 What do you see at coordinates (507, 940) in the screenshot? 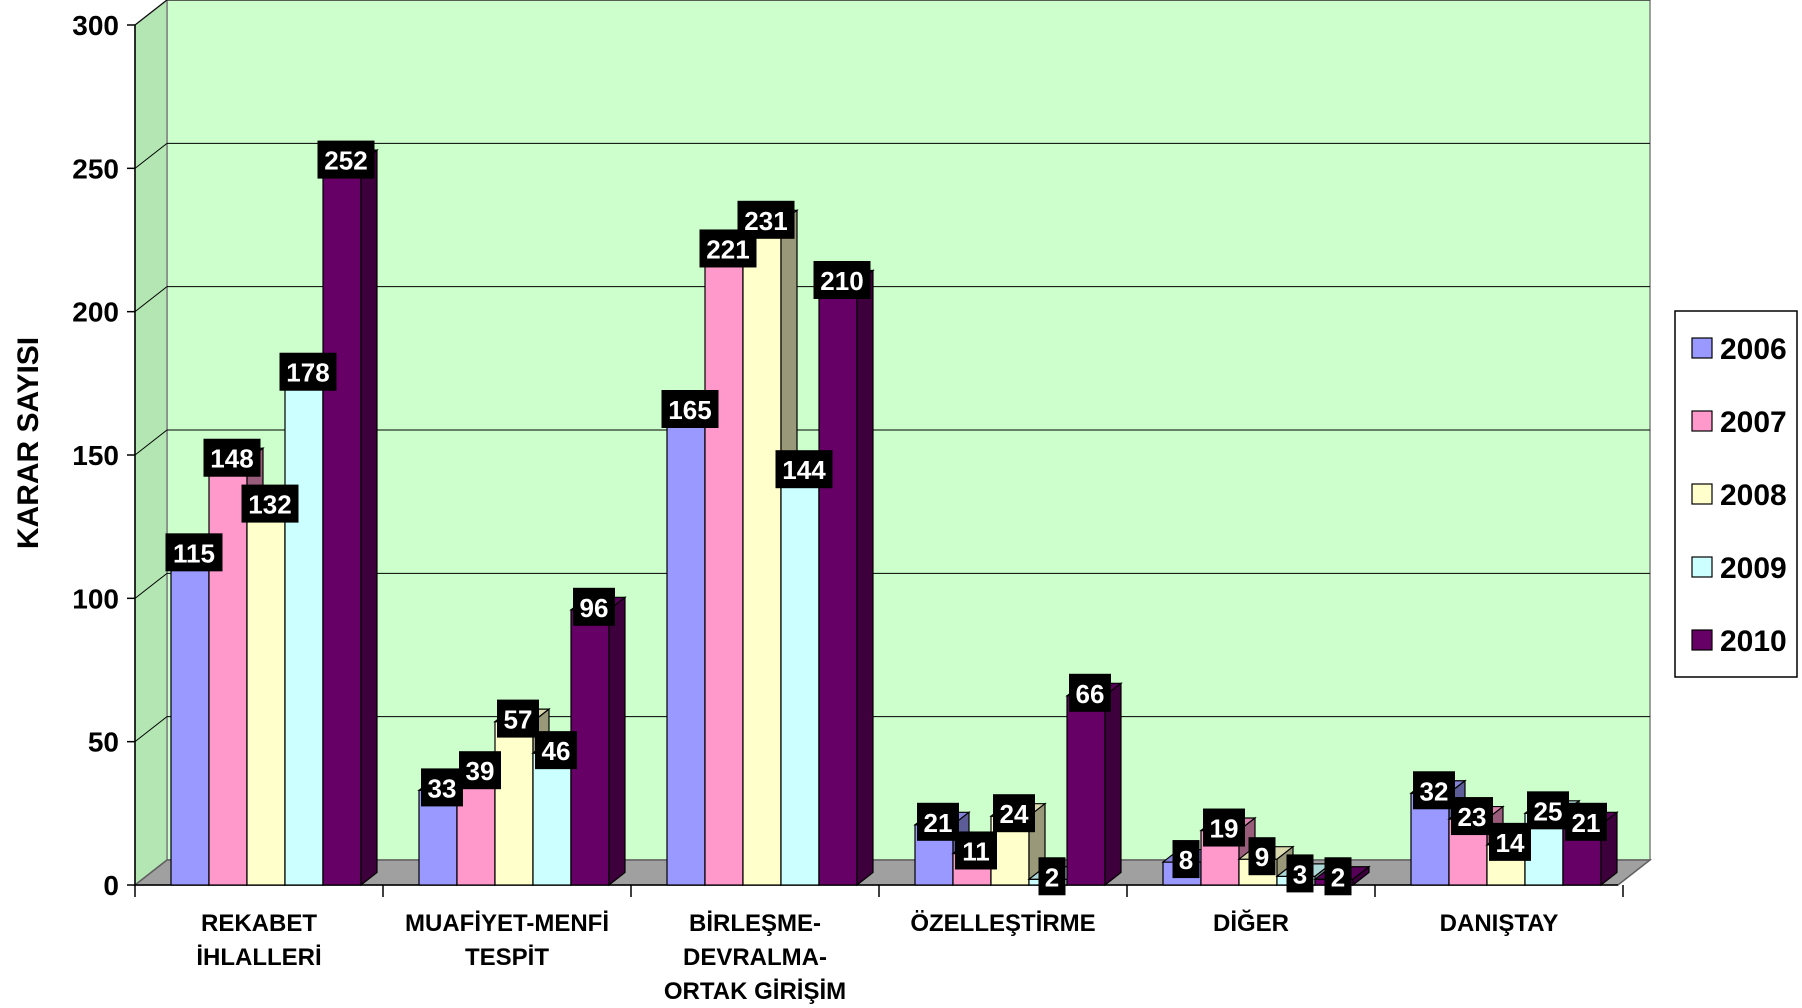
I see `x-tick-label: MUAFİYET-MENFİ TESPİT` at bounding box center [507, 940].